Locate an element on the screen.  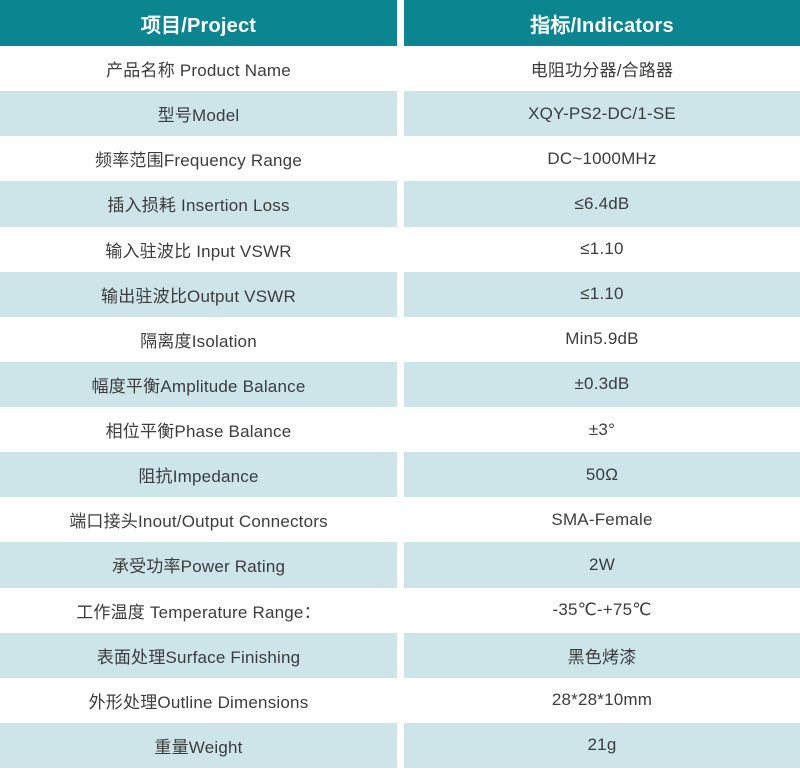
project-cell: 相位平衡Phase Balance is located at coordinates (198, 430).